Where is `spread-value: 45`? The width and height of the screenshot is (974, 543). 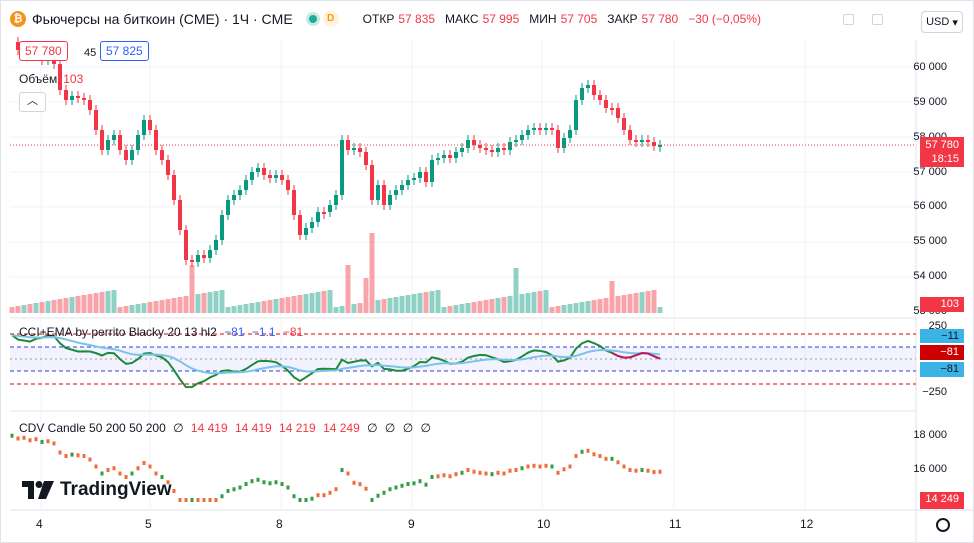
spread-value: 45 is located at coordinates (90, 54).